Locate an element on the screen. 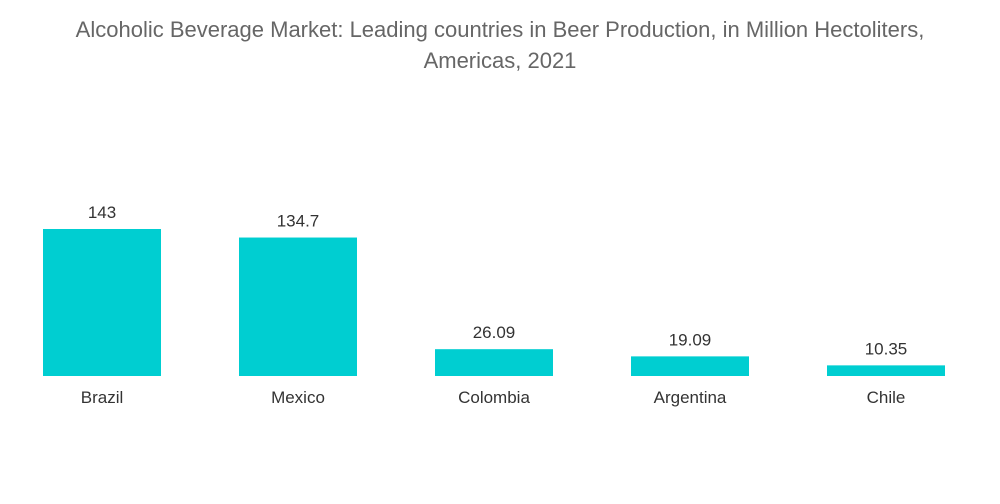 The image size is (1000, 504). value-label-argentina: 19.09 is located at coordinates (690, 339).